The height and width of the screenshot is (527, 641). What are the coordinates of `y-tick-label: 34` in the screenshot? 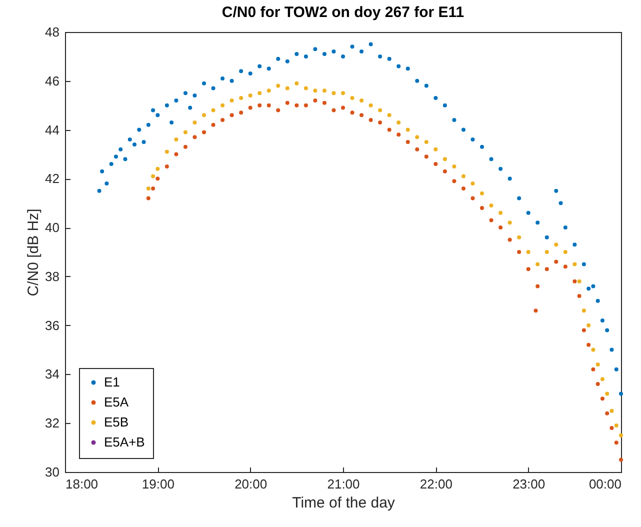 It's located at (52, 374).